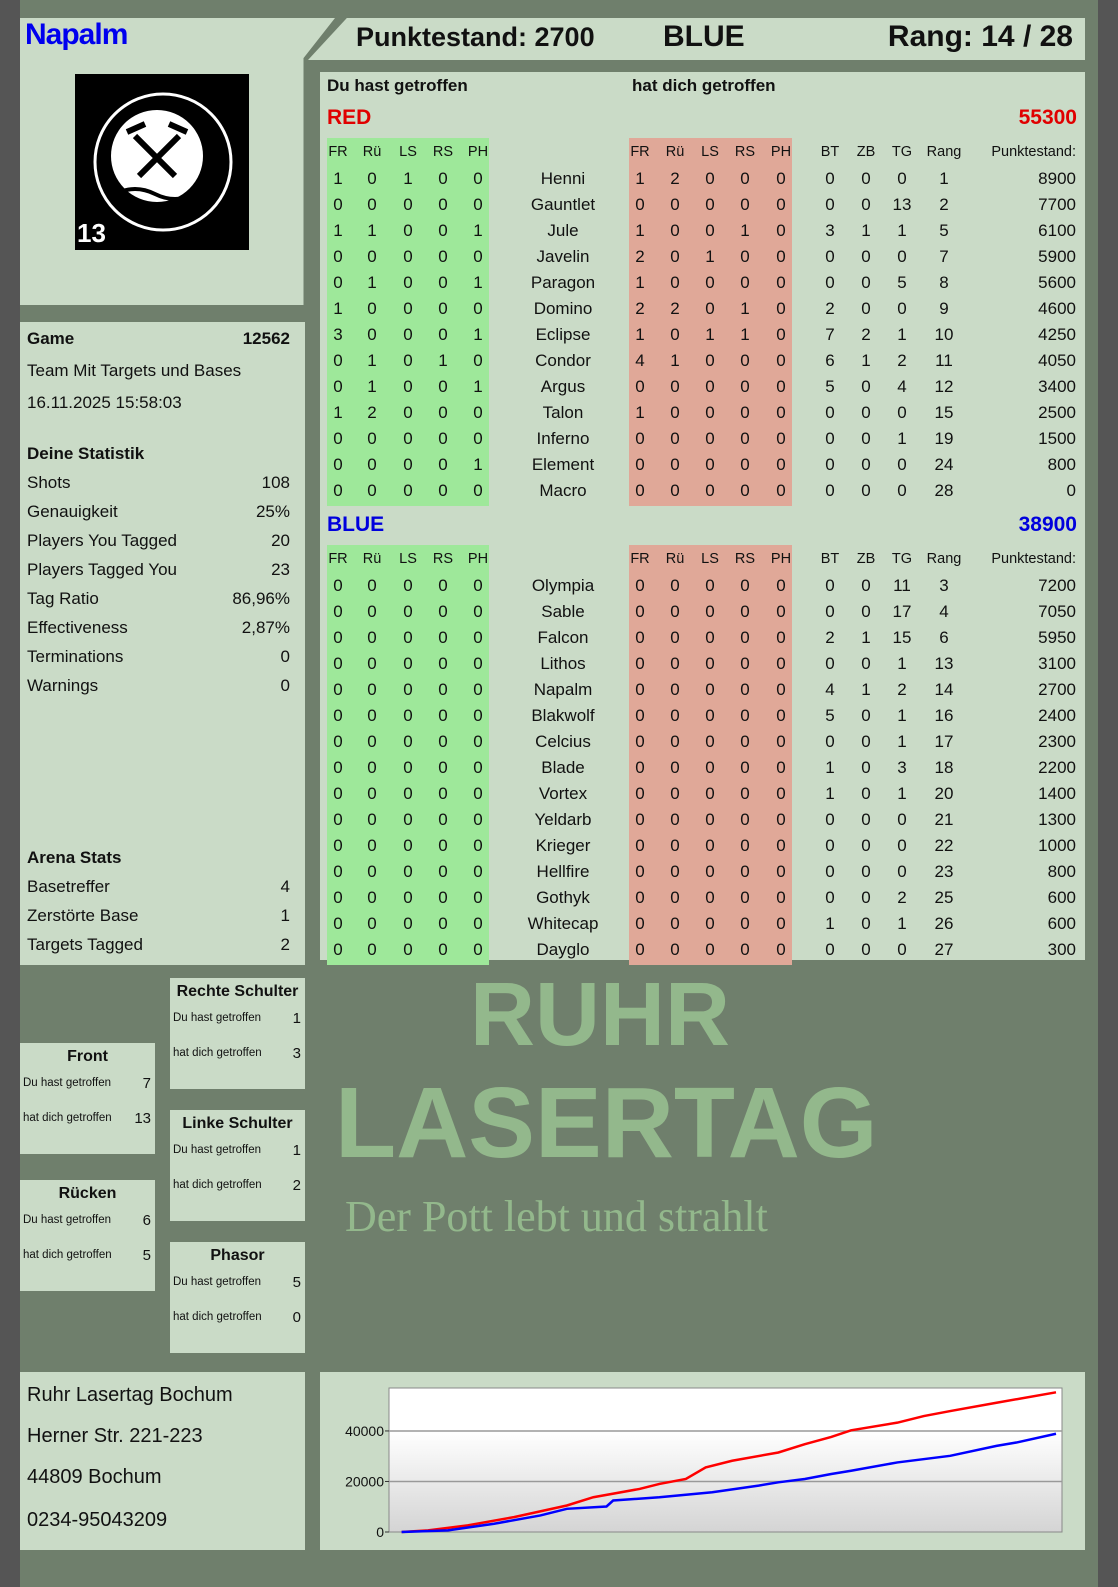 This screenshot has height=1587, width=1118. Describe the element at coordinates (702, 182) in the screenshot. I see `table-row: 1 0 1 0 0 Henni 1 2 0 0 0 0 0 0 1 8900` at that location.